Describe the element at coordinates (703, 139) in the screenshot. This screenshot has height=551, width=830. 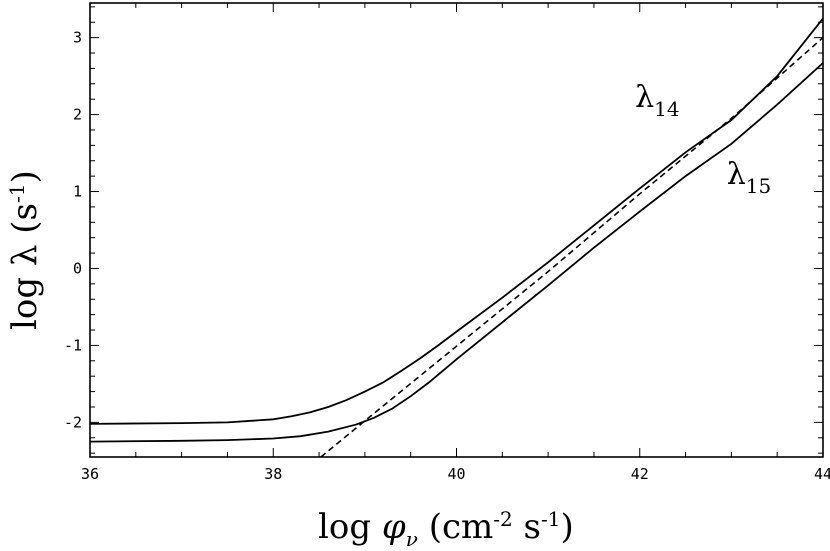
I see `series-labels: λ14 λ15` at that location.